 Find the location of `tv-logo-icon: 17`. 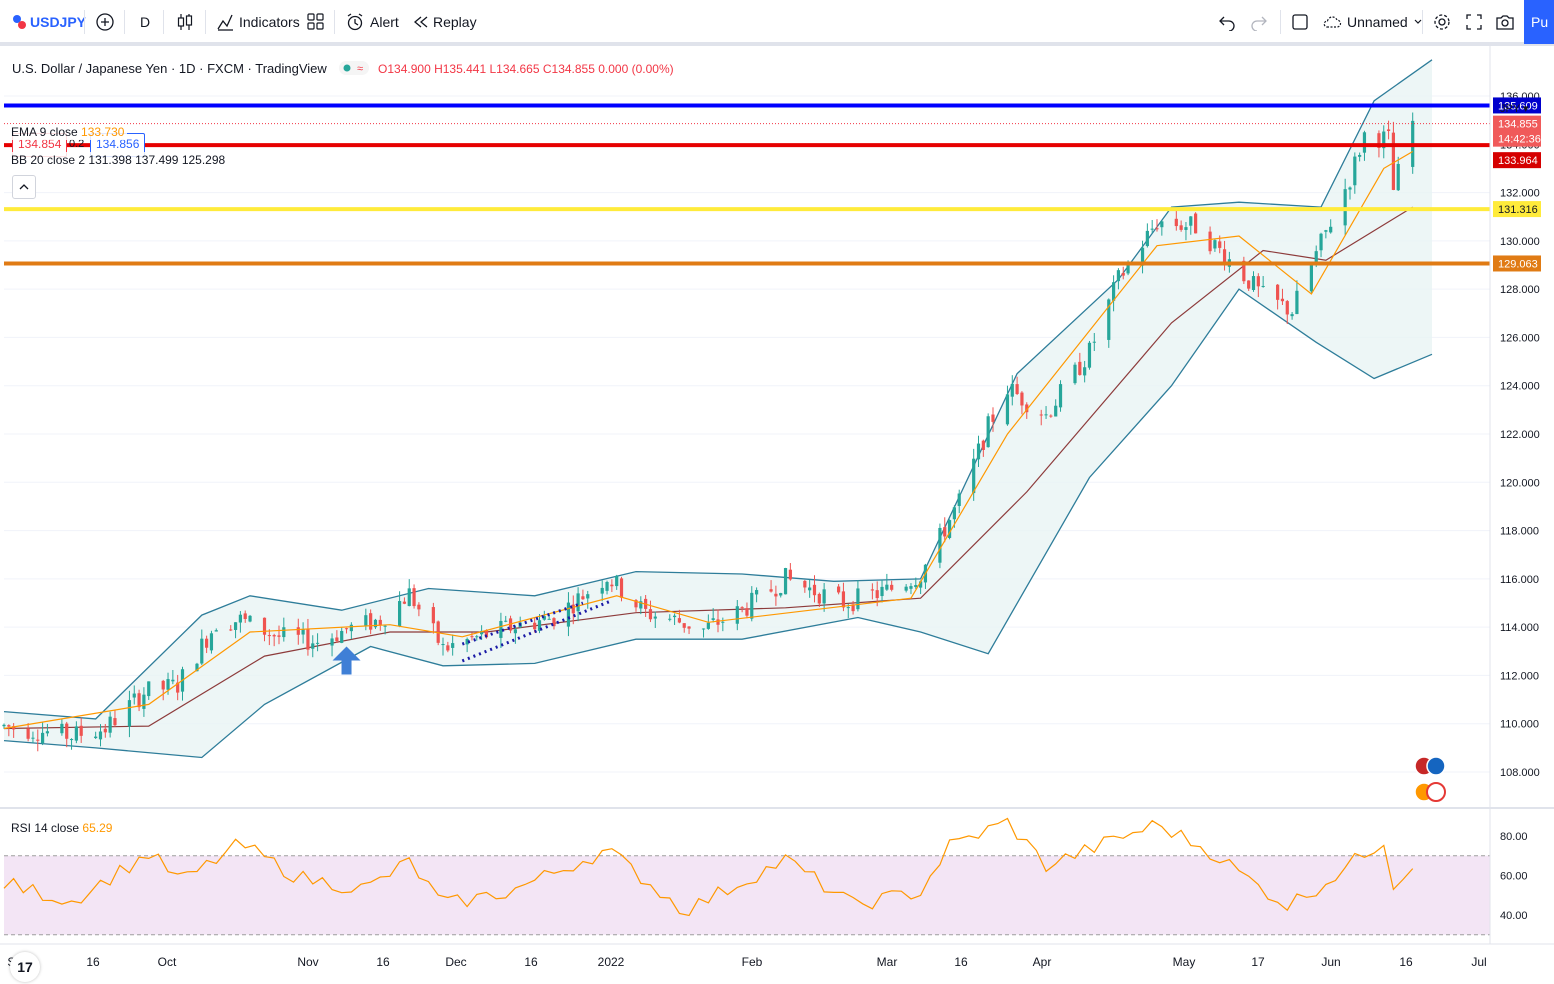

tv-logo-icon: 17 is located at coordinates (25, 967).